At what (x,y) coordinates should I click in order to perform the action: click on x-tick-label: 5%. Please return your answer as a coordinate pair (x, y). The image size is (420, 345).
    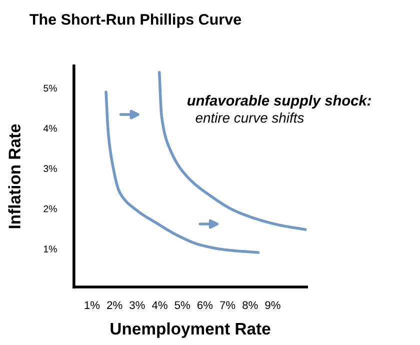
    Looking at the image, I should click on (182, 305).